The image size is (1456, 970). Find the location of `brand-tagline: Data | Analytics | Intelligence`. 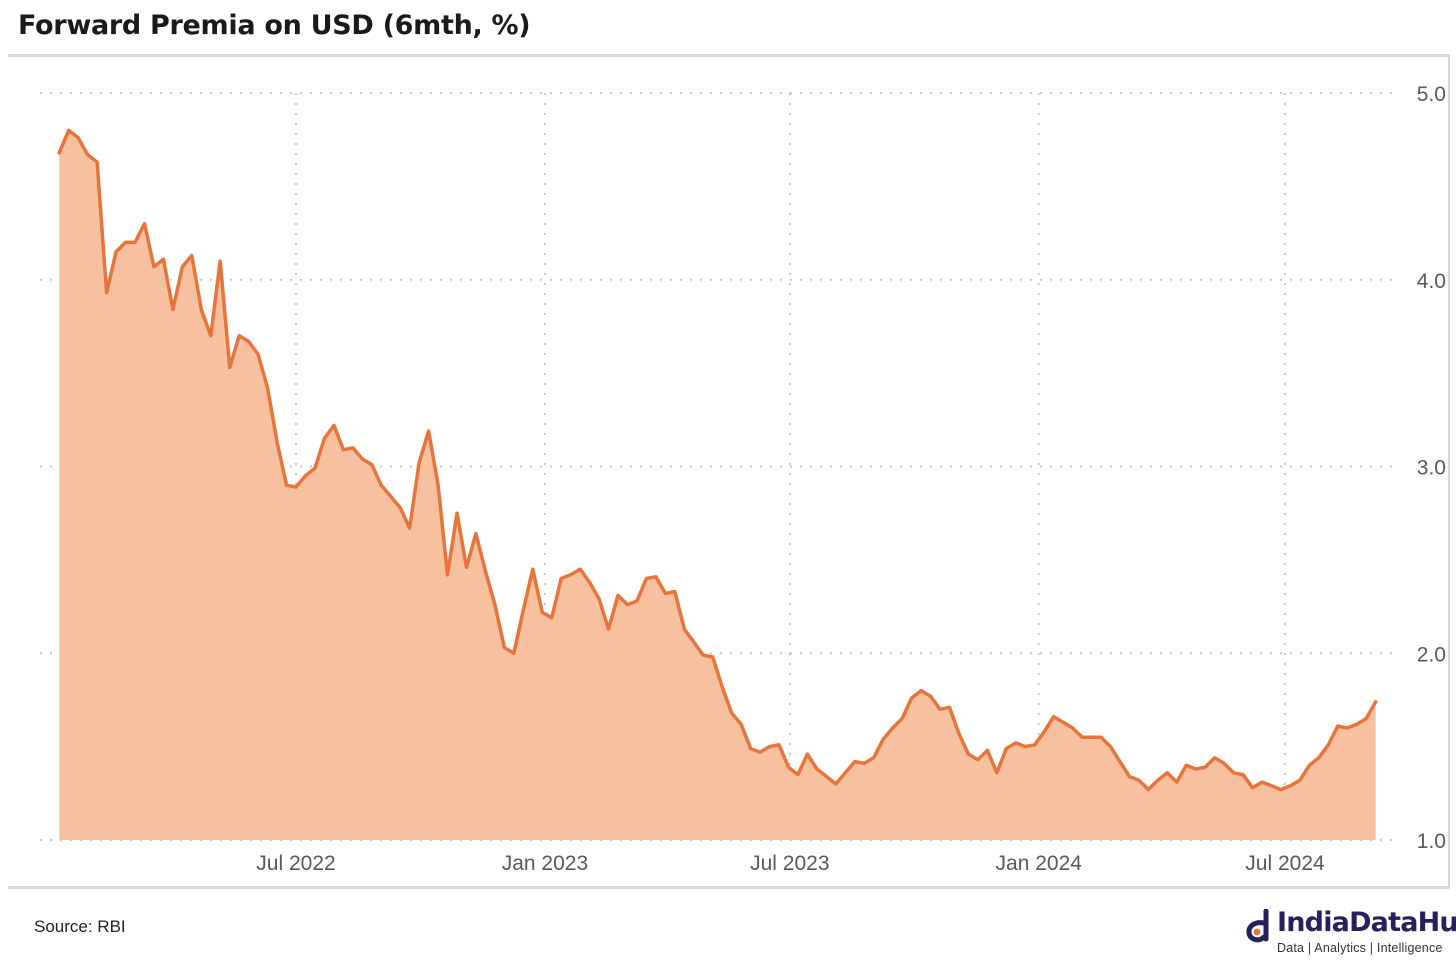

brand-tagline: Data | Analytics | Intelligence is located at coordinates (1360, 948).